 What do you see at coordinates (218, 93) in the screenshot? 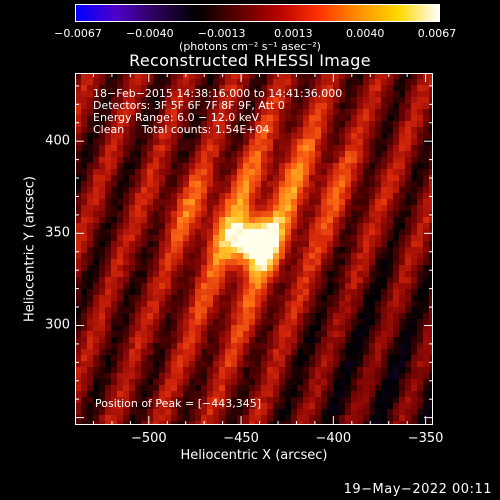
I see `observation-time: 18−Feb−2015 14:38:16.000 to 14:41:36.000` at bounding box center [218, 93].